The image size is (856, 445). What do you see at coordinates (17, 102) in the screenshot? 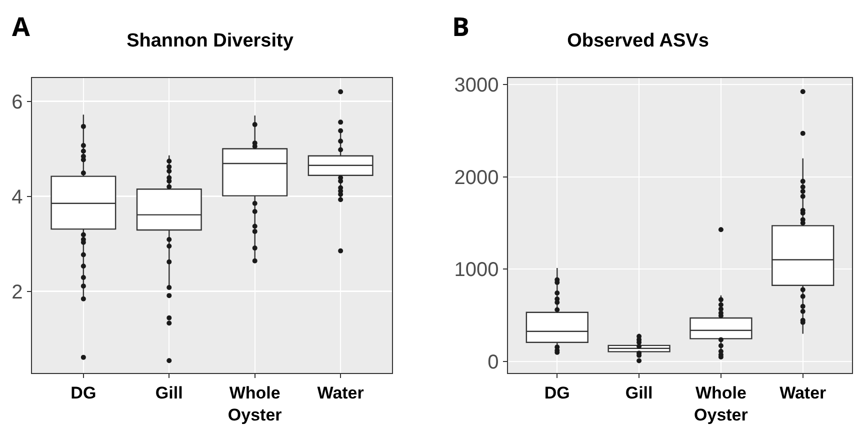
I see `y-tick-label: 6` at bounding box center [17, 102].